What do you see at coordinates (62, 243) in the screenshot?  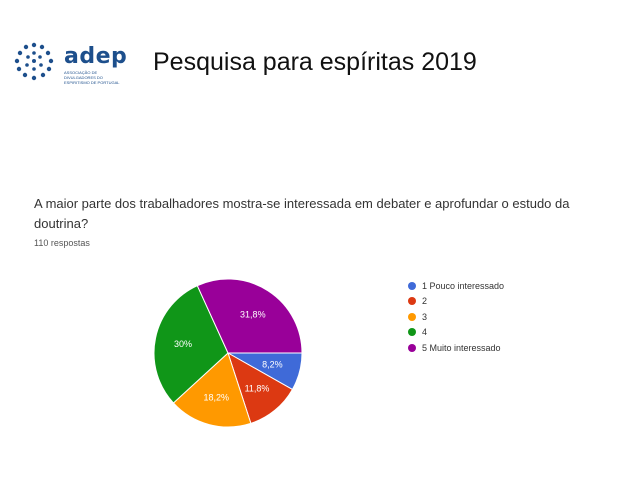 I see `response-count: 110 respostas` at bounding box center [62, 243].